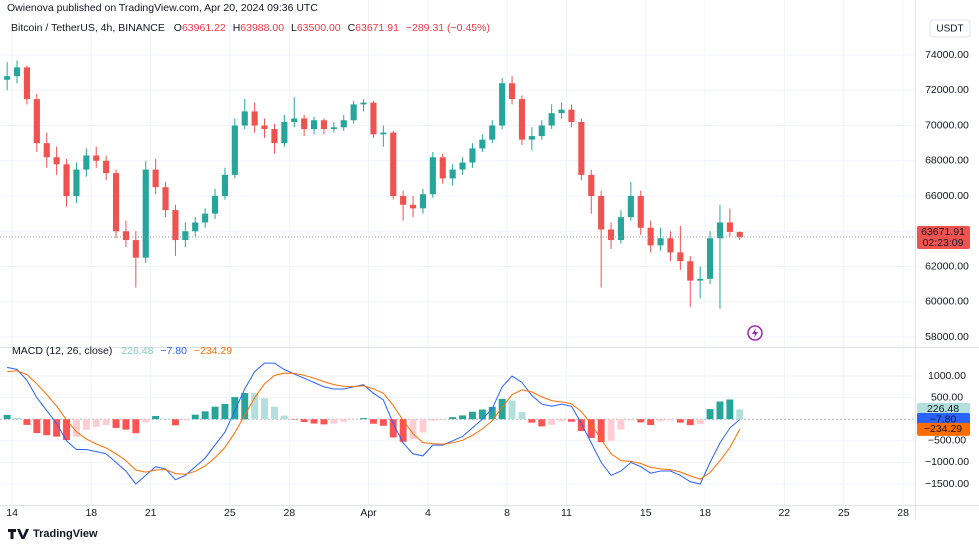 The height and width of the screenshot is (545, 979). What do you see at coordinates (943, 409) in the screenshot?
I see `axis-value-tag-label: 226.48` at bounding box center [943, 409].